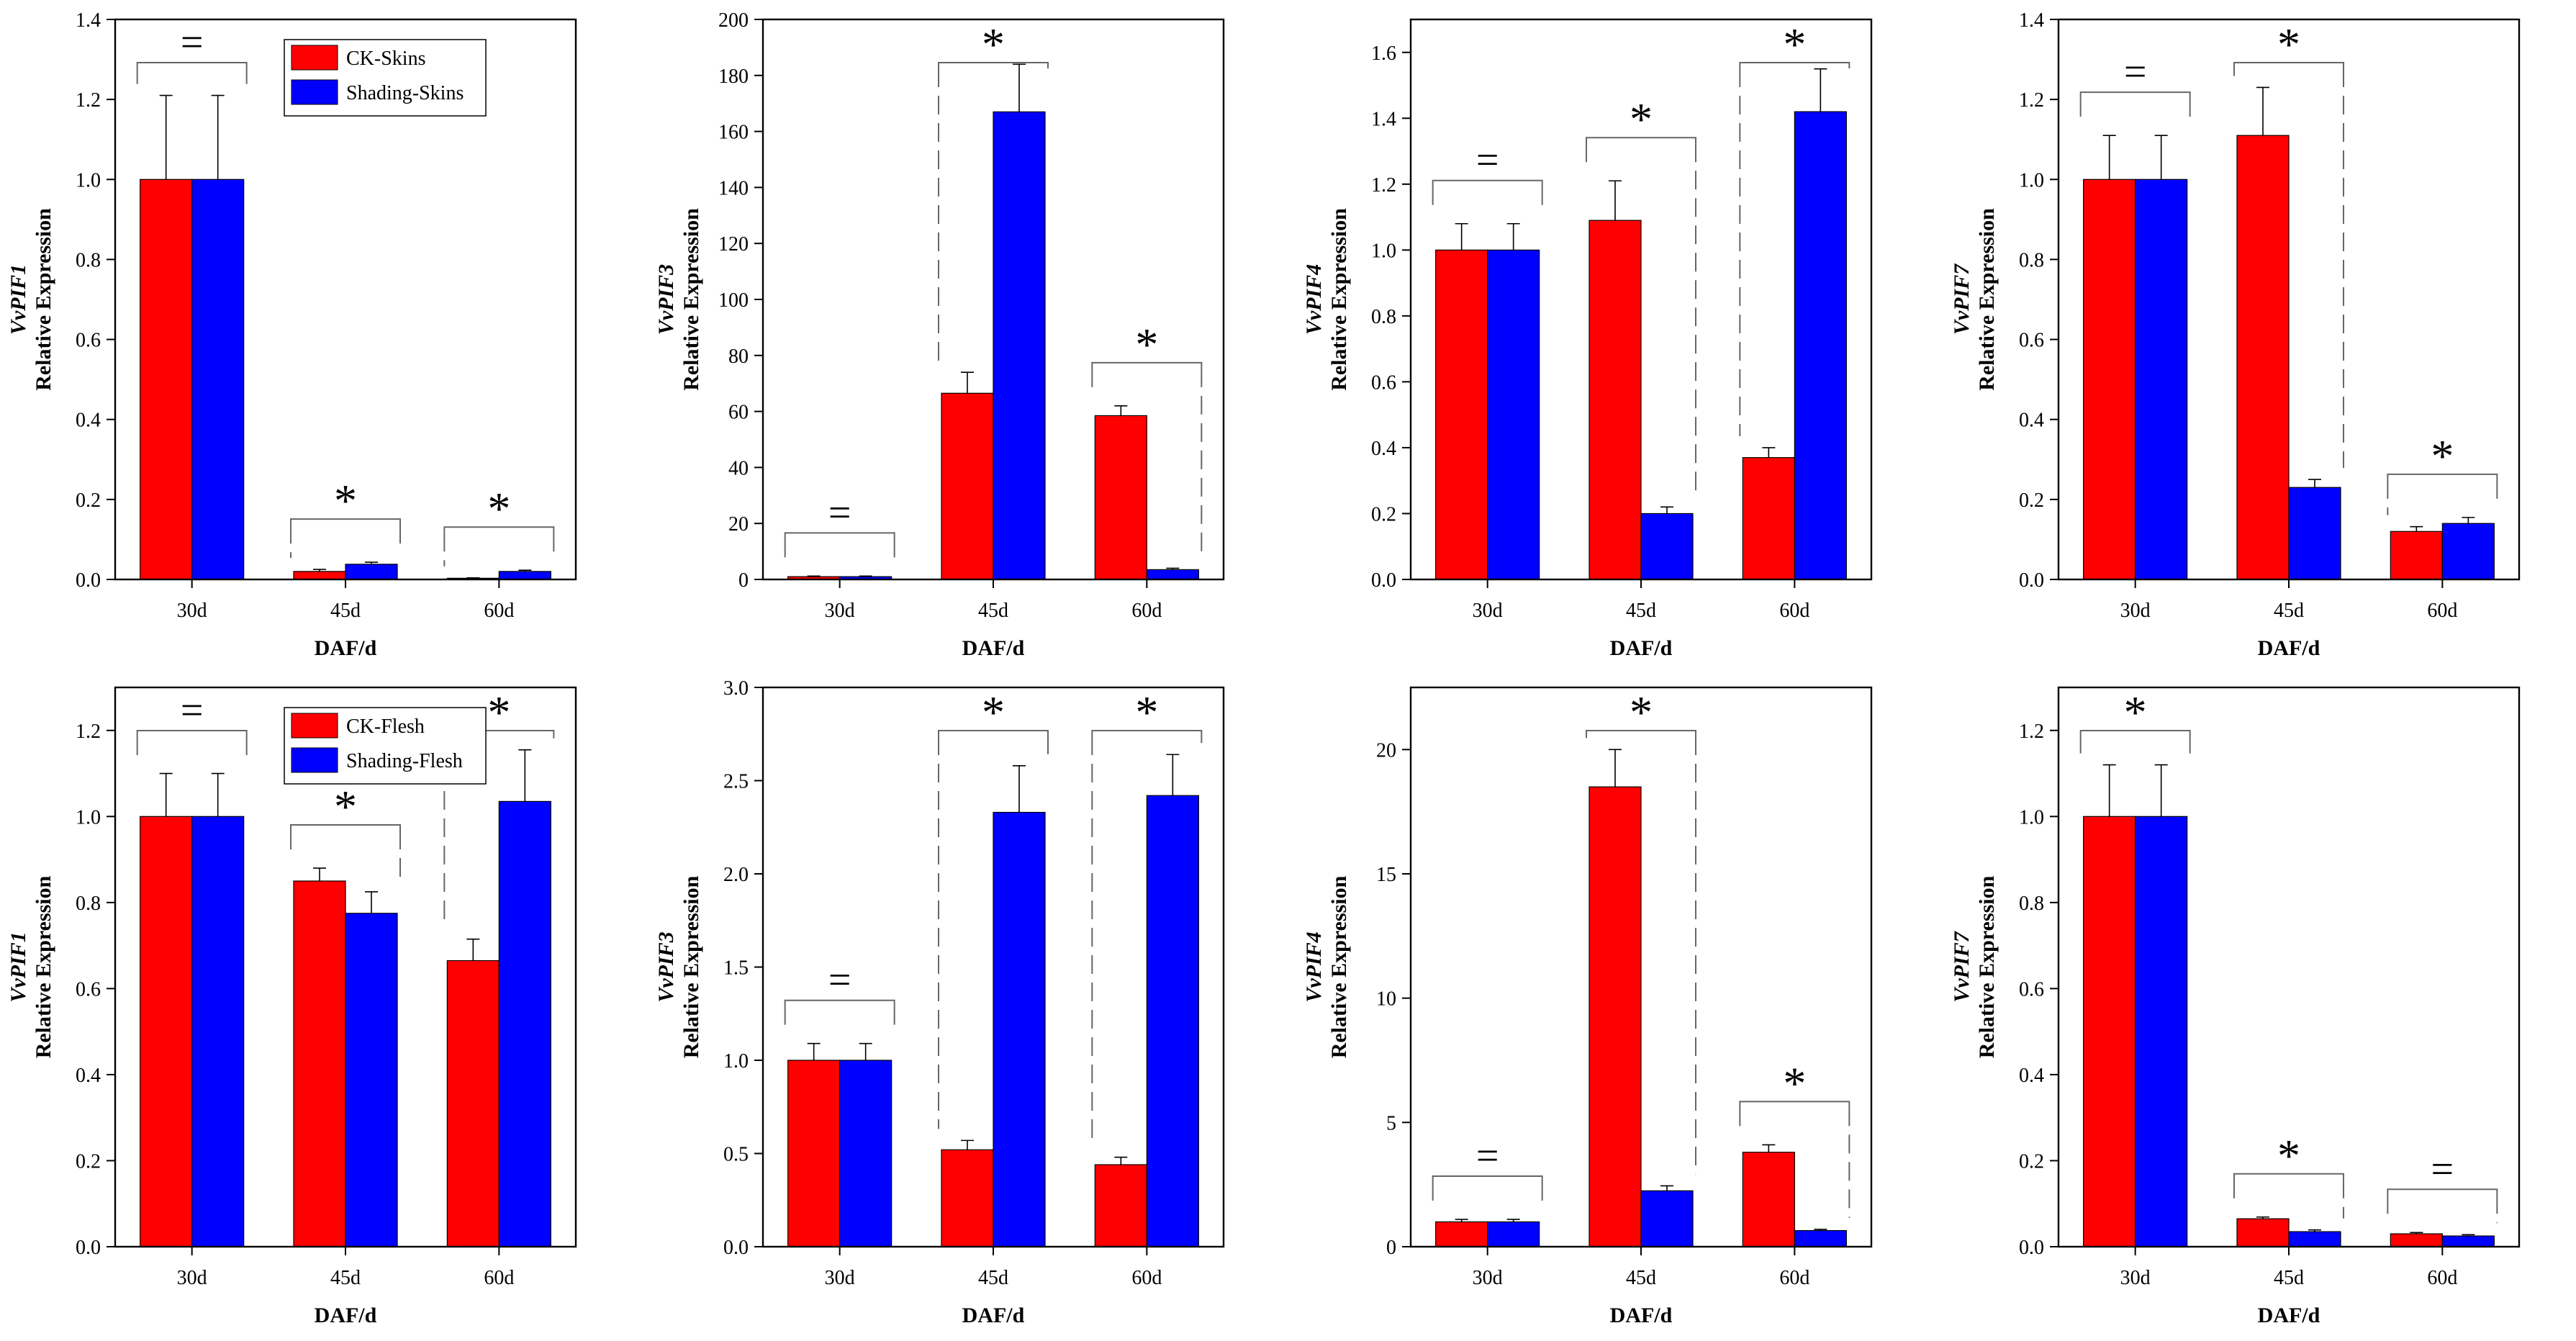  I want to click on y-tick-label: 1.5, so click(736, 968).